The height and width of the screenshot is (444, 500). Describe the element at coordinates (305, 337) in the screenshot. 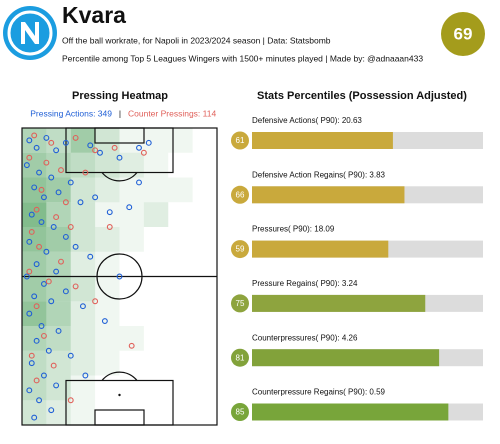

I see `bar-label: Counterpressures( P90): 4.26` at that location.